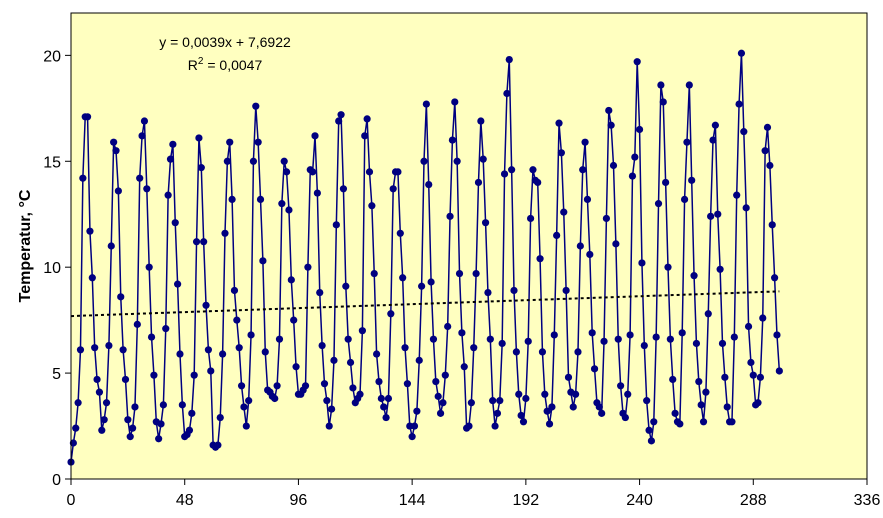  I want to click on x-tick-label: 48, so click(185, 500).